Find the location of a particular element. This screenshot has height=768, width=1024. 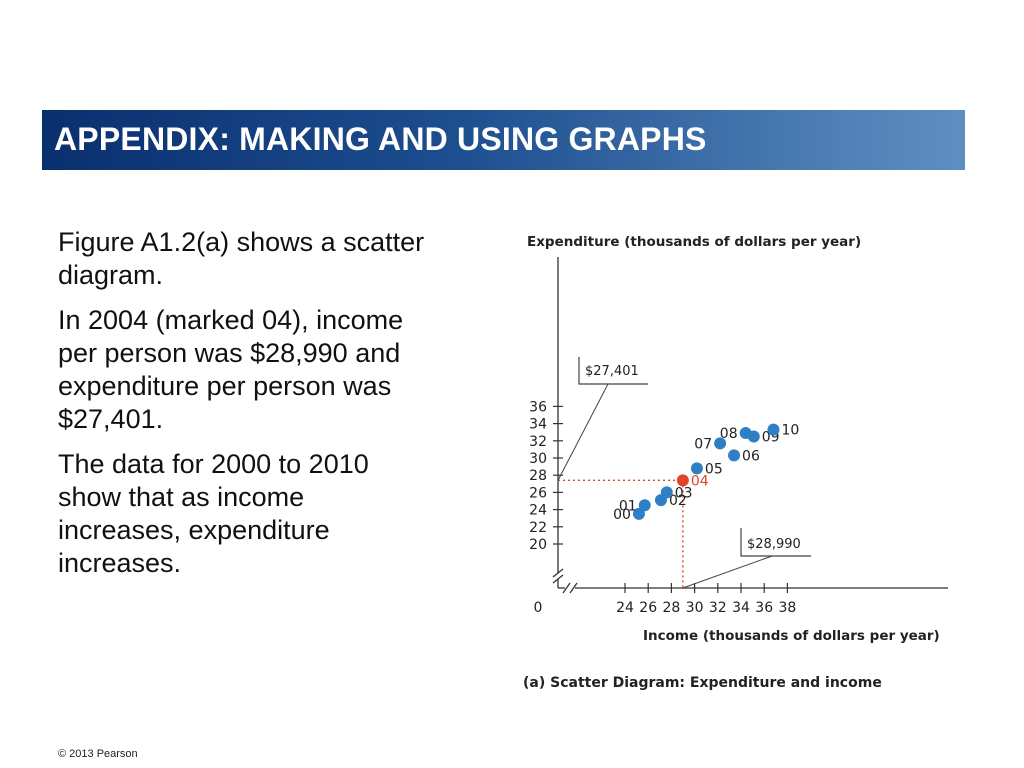

point-label: 01 is located at coordinates (628, 506).